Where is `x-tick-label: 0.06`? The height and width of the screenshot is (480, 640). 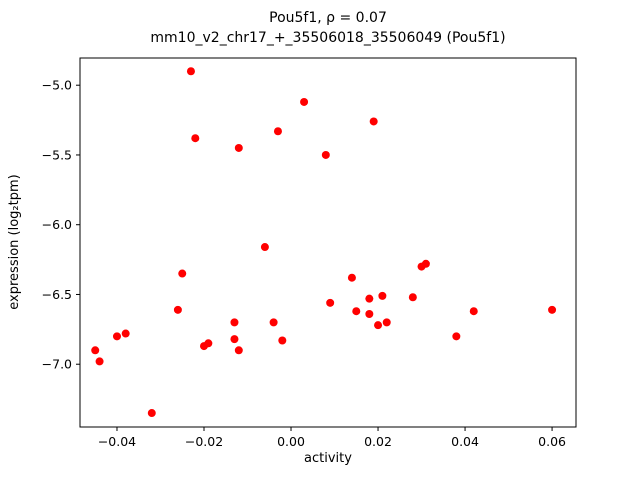
x-tick-label: 0.06 is located at coordinates (552, 441).